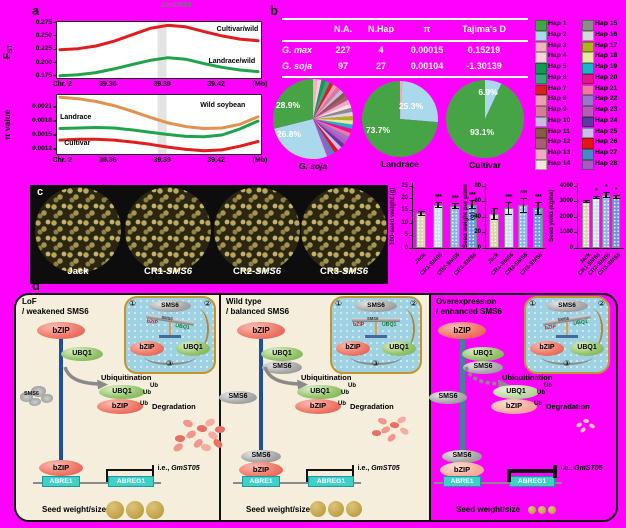 This screenshot has width=626, height=528. What do you see at coordinates (483, 202) in the screenshot?
I see `bar_plant-ytickmark` at bounding box center [483, 202].